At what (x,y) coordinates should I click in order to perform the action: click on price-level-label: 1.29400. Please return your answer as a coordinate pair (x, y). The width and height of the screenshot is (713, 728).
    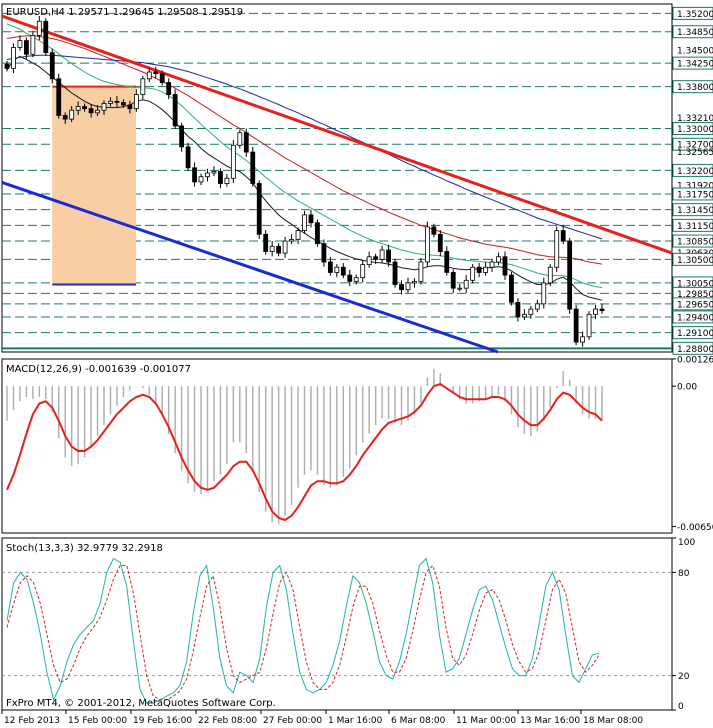
    Looking at the image, I should click on (695, 318).